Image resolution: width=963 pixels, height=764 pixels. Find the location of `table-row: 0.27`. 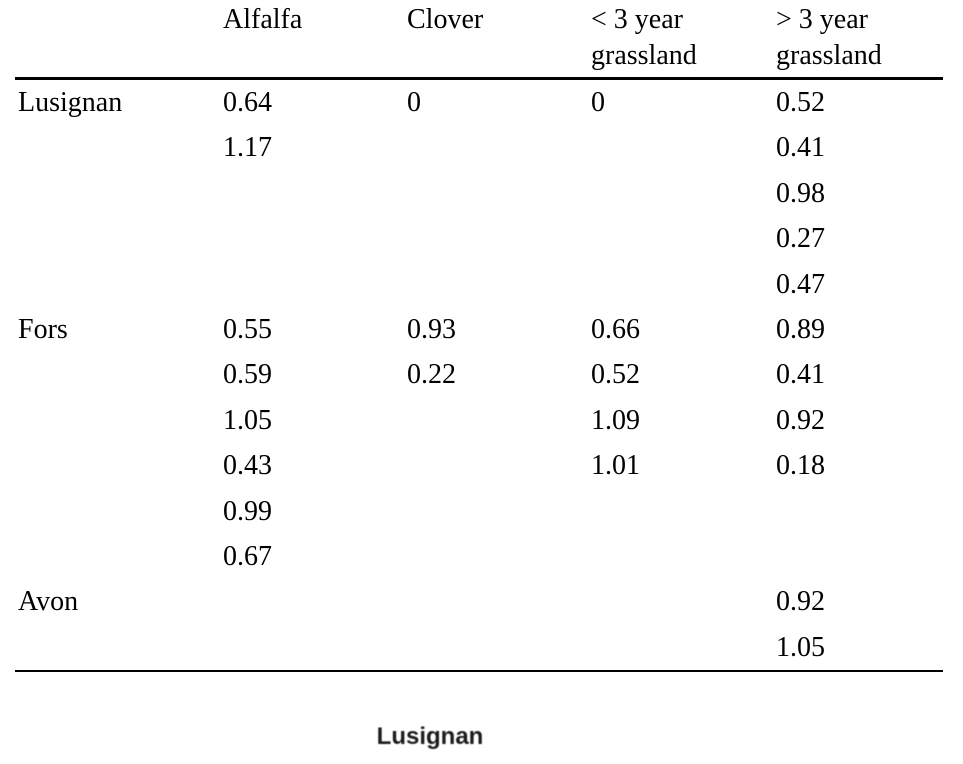

table-row: 0.27 is located at coordinates (479, 238).